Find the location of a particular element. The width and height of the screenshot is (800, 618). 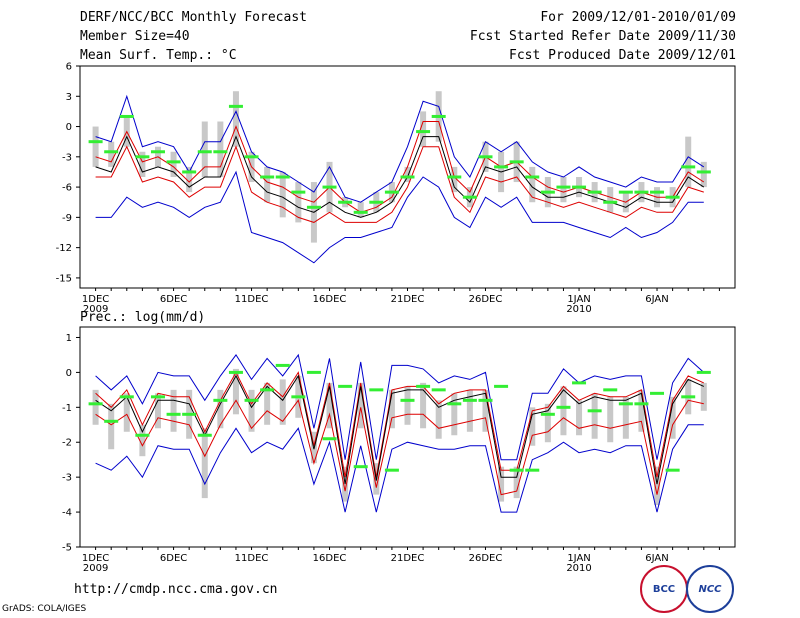

y-tick-label: -2 is located at coordinates (67, 443).